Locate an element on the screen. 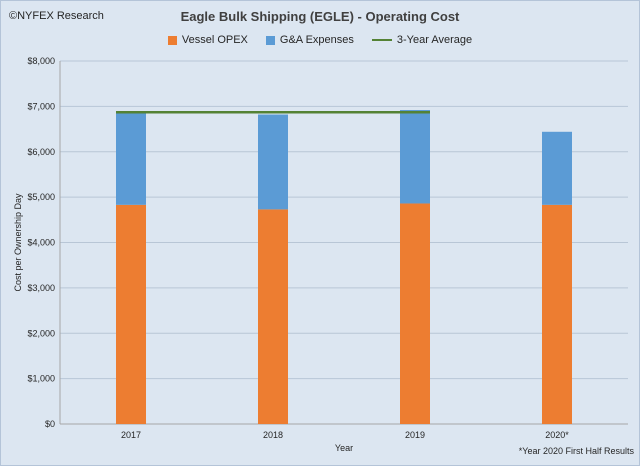  legend-swatch-vessel-opex is located at coordinates (172, 40).